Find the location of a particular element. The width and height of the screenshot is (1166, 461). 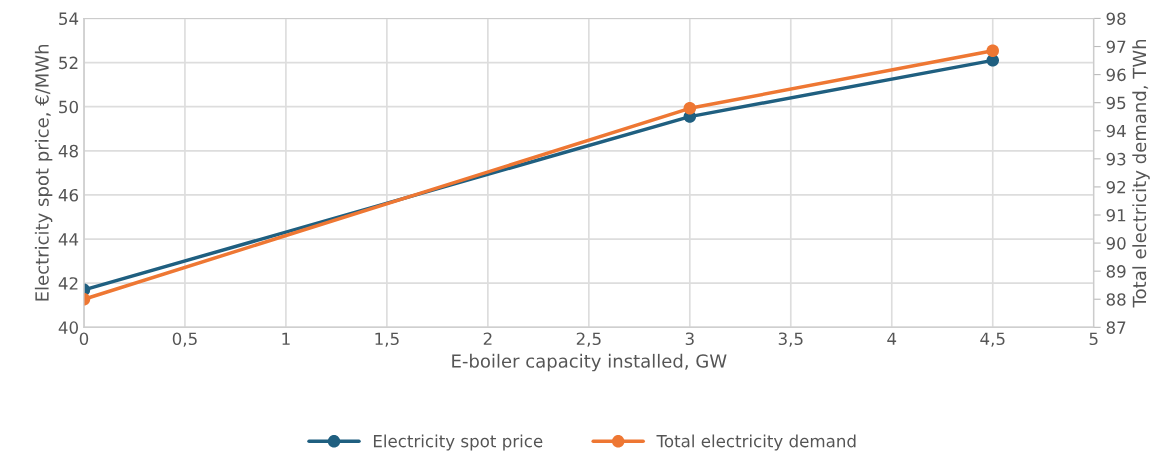

x-tick-label: 3 is located at coordinates (689, 339).